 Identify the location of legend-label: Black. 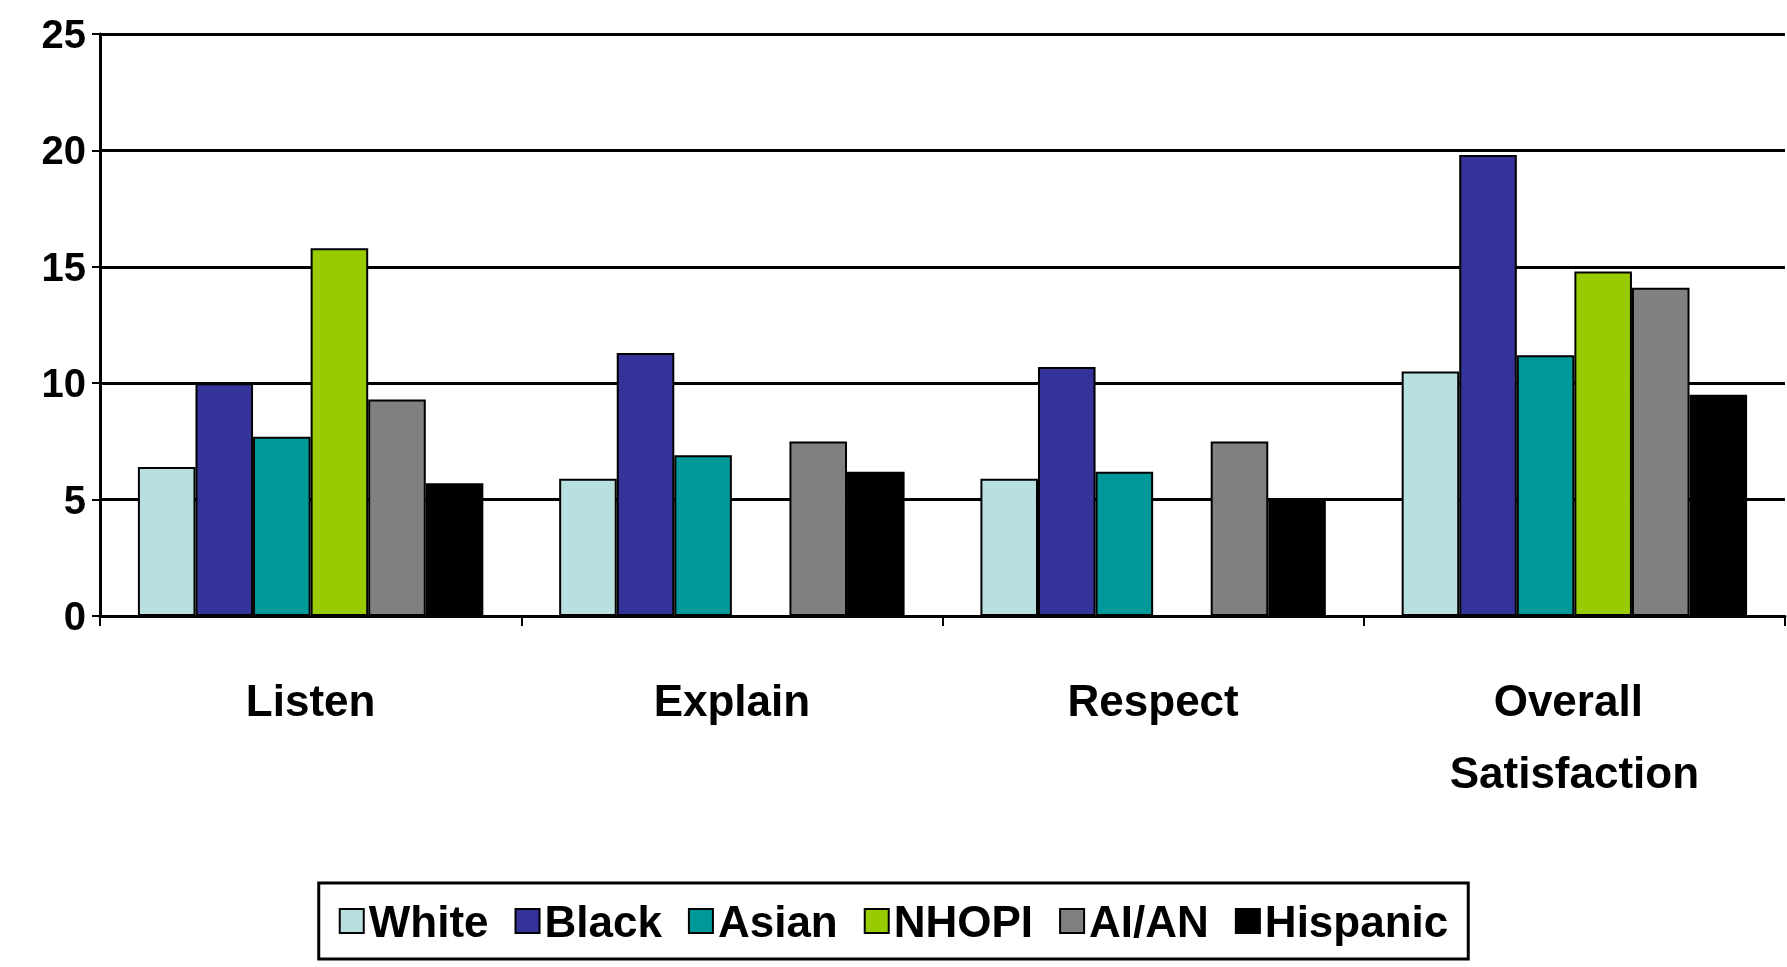
(603, 921).